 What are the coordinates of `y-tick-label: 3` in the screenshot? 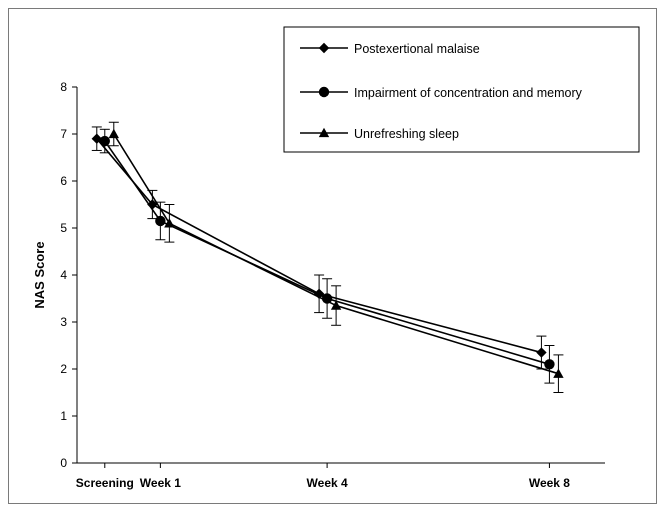 It's located at (63, 322).